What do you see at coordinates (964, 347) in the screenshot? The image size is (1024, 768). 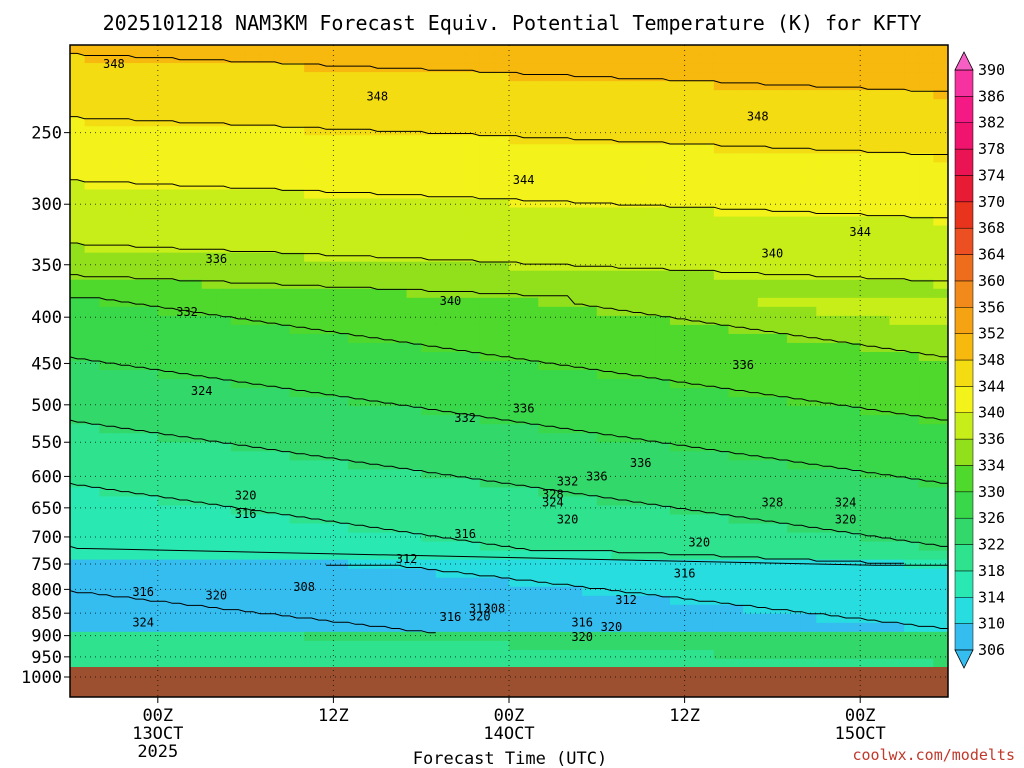 I see `colorbar-segment` at bounding box center [964, 347].